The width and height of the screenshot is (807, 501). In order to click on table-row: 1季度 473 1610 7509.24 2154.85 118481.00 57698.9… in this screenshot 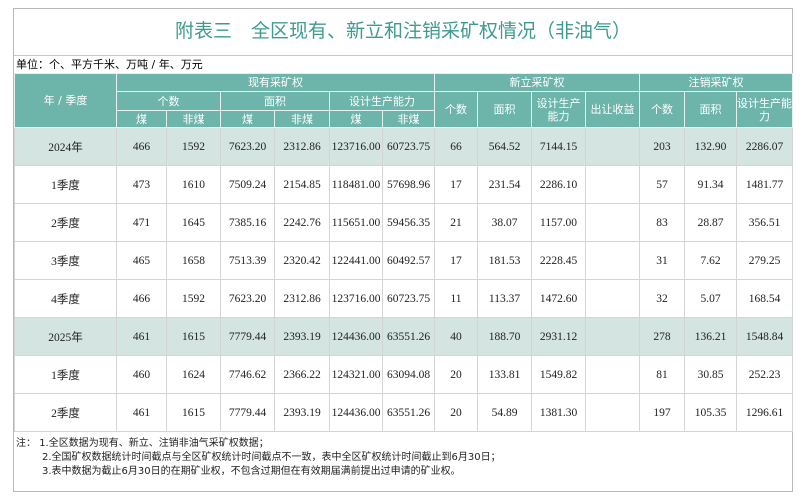, I will do `click(404, 184)`.